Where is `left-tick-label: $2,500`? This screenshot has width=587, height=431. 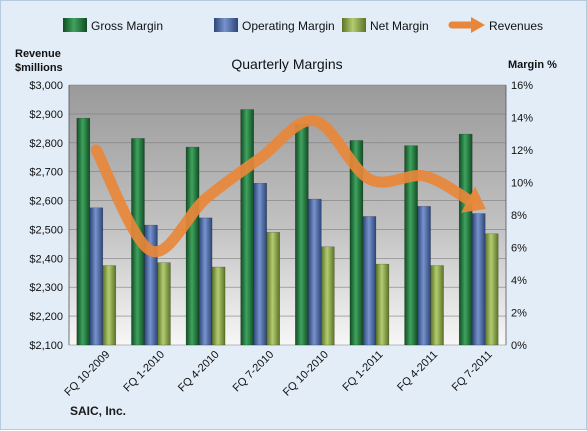
left-tick-label: $2,500 is located at coordinates (46, 230).